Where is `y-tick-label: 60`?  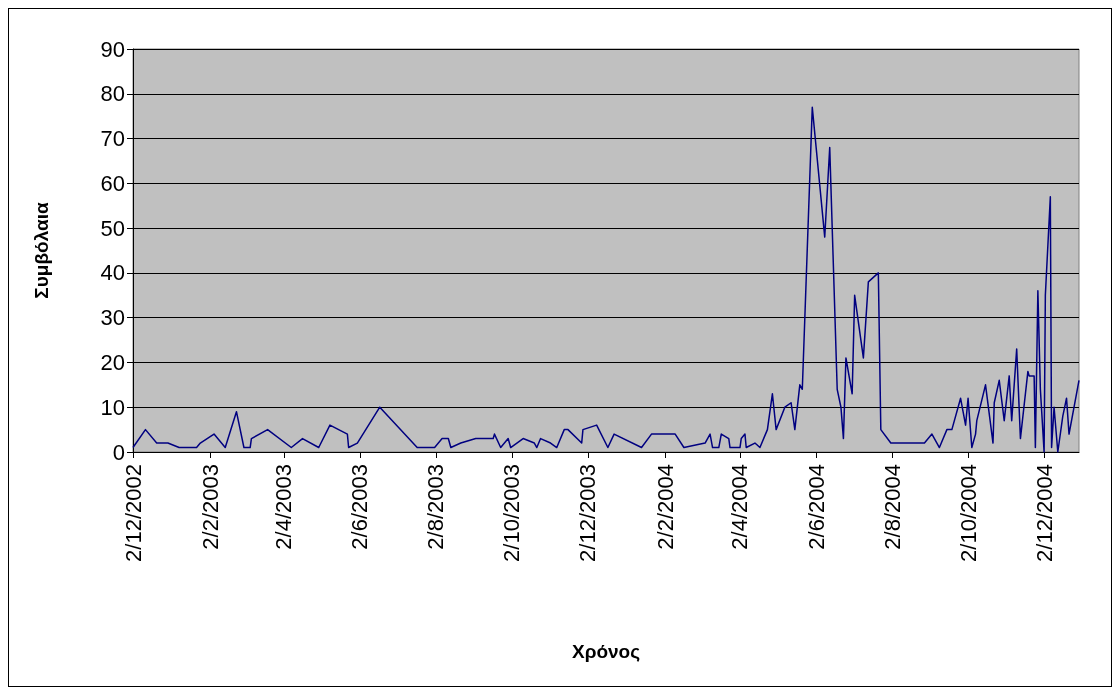
y-tick-label: 60 is located at coordinates (112, 183).